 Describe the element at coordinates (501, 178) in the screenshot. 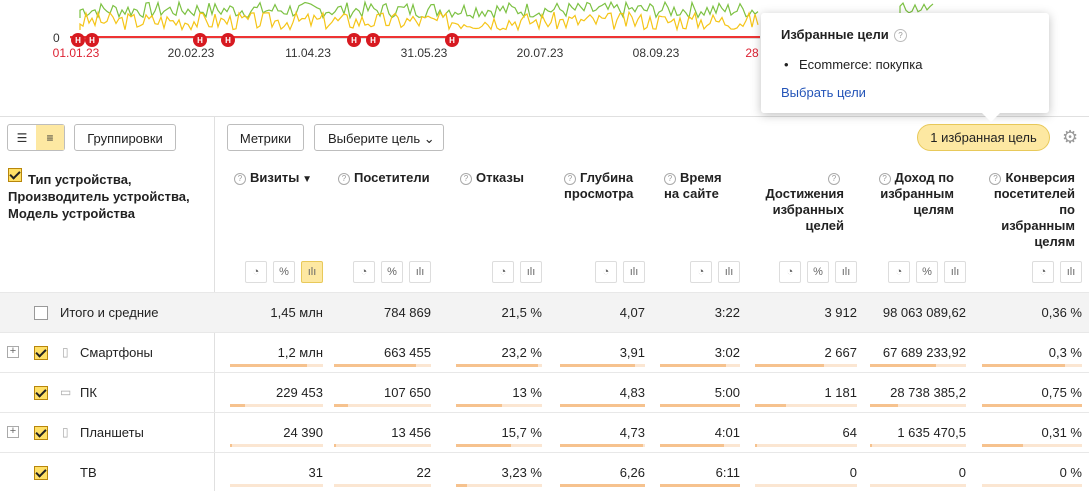

I see `column-header: ? Отказы` at that location.